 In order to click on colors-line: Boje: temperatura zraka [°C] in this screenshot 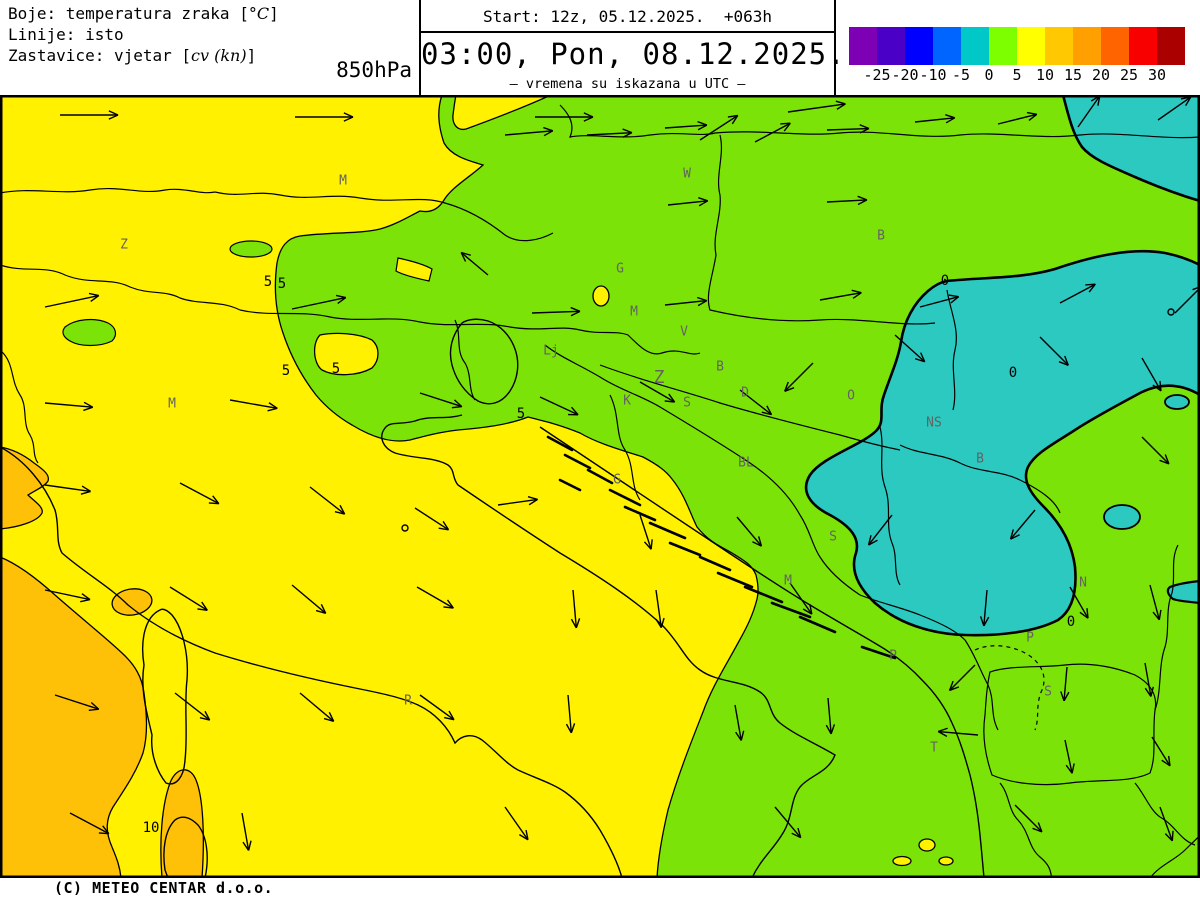, I will do `click(143, 13)`.